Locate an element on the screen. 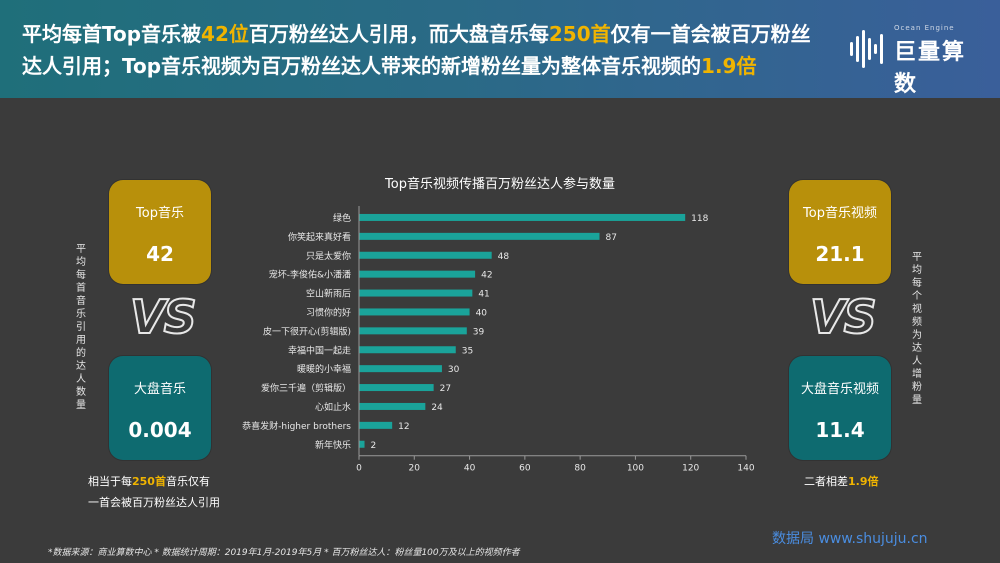 This screenshot has width=1000, height=563. x-tick-label: 0 is located at coordinates (359, 469).